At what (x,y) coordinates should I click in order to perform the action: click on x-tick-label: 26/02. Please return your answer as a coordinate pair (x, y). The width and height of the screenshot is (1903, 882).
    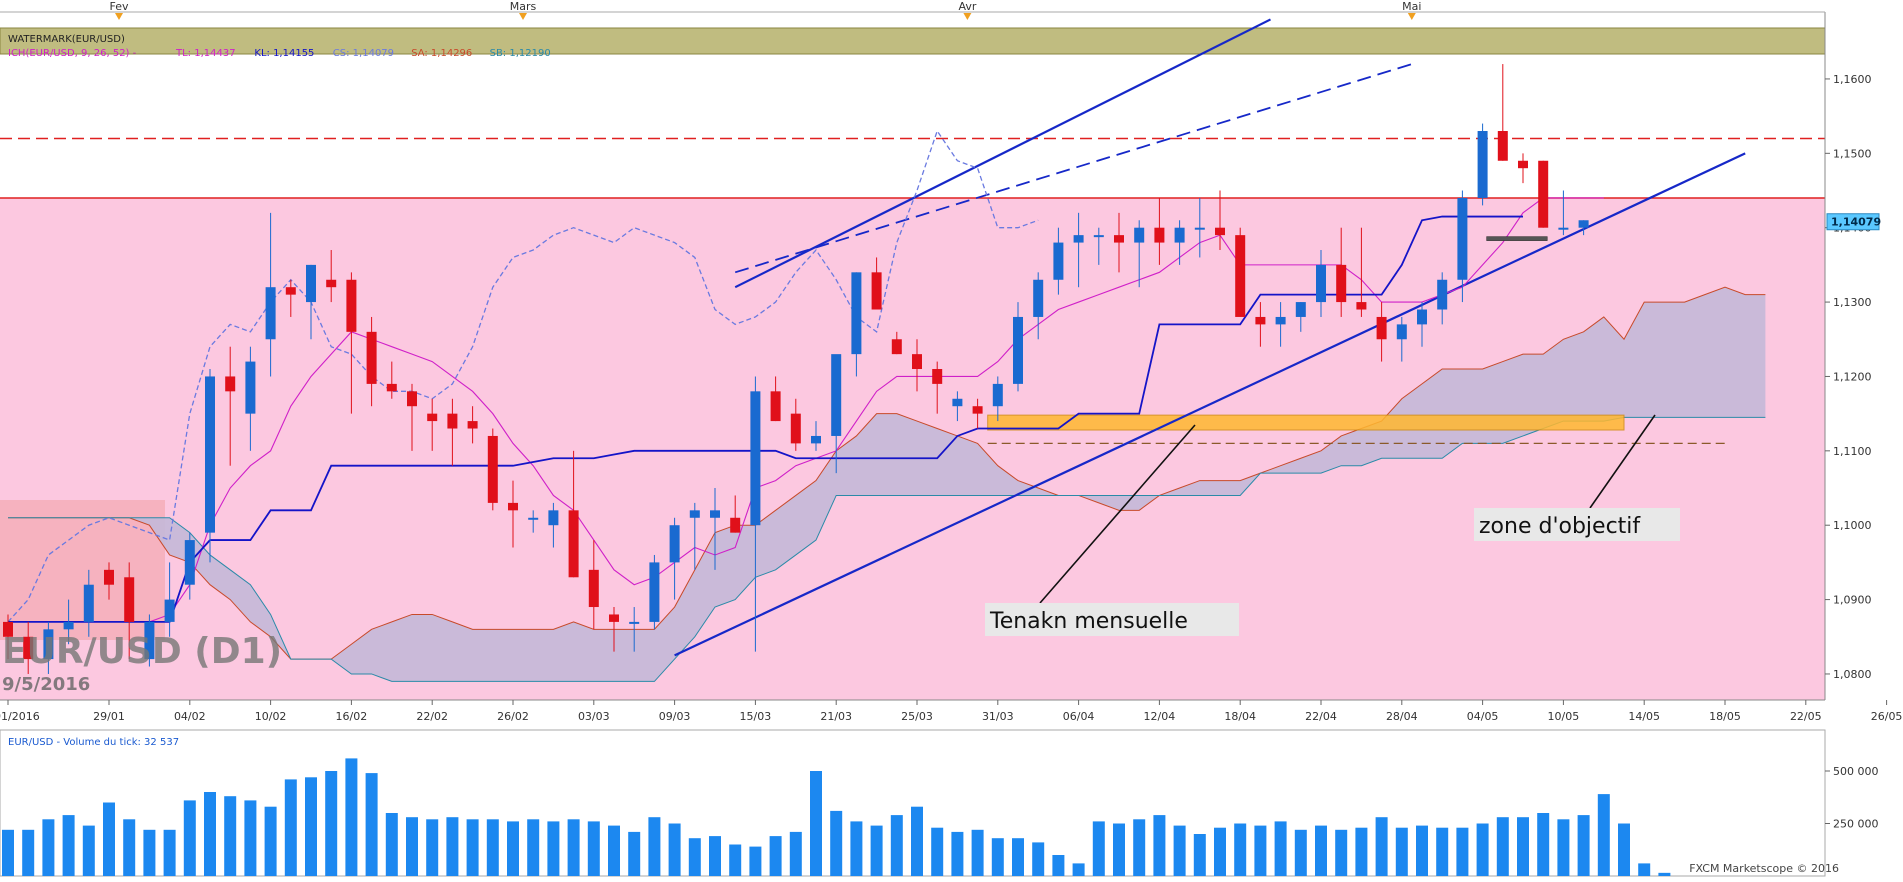
    Looking at the image, I should click on (513, 716).